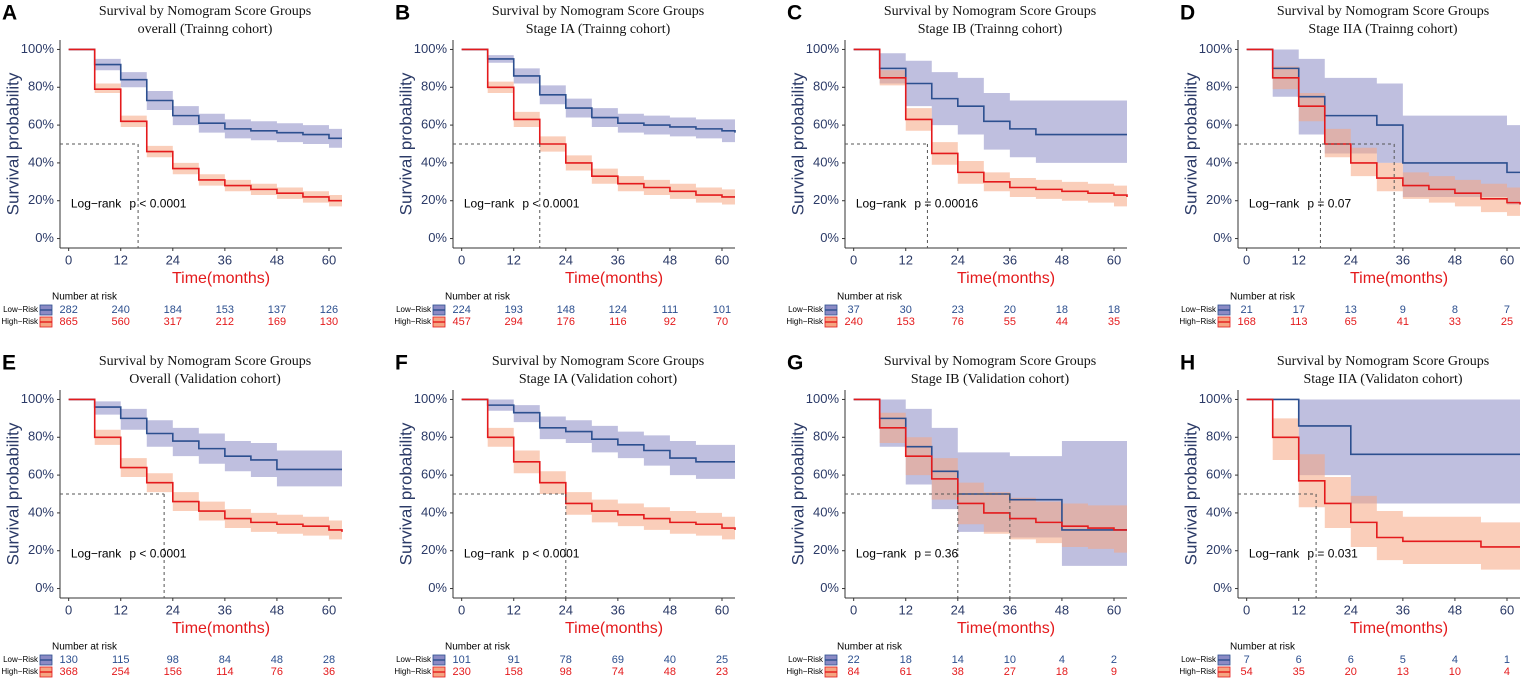  What do you see at coordinates (1246, 322) in the screenshot?
I see `risk-count: 168` at bounding box center [1246, 322].